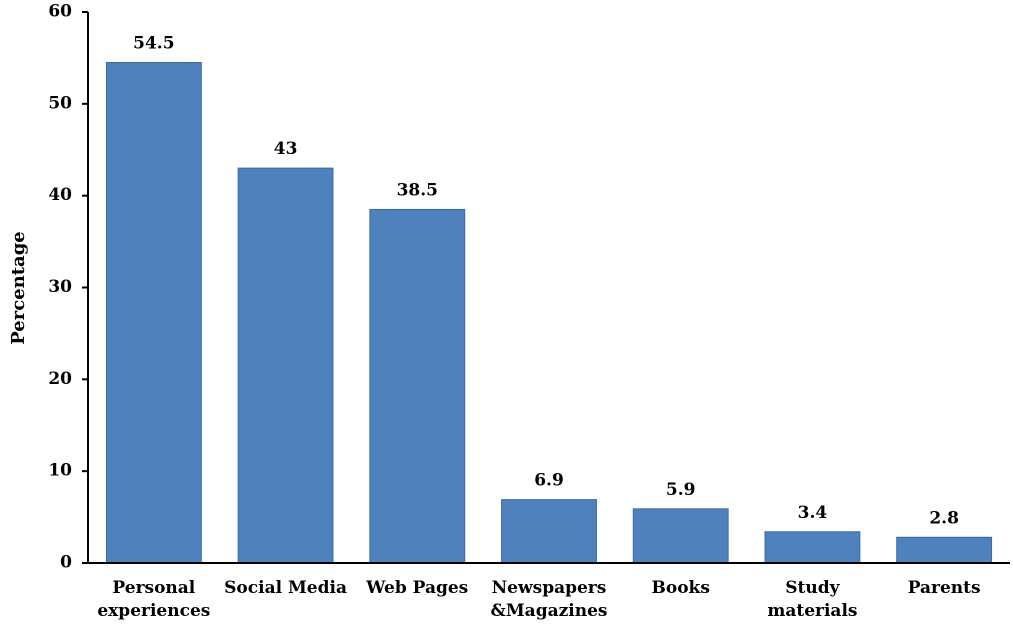 The image size is (1013, 625). I want to click on x-category-label: Books, so click(681, 588).